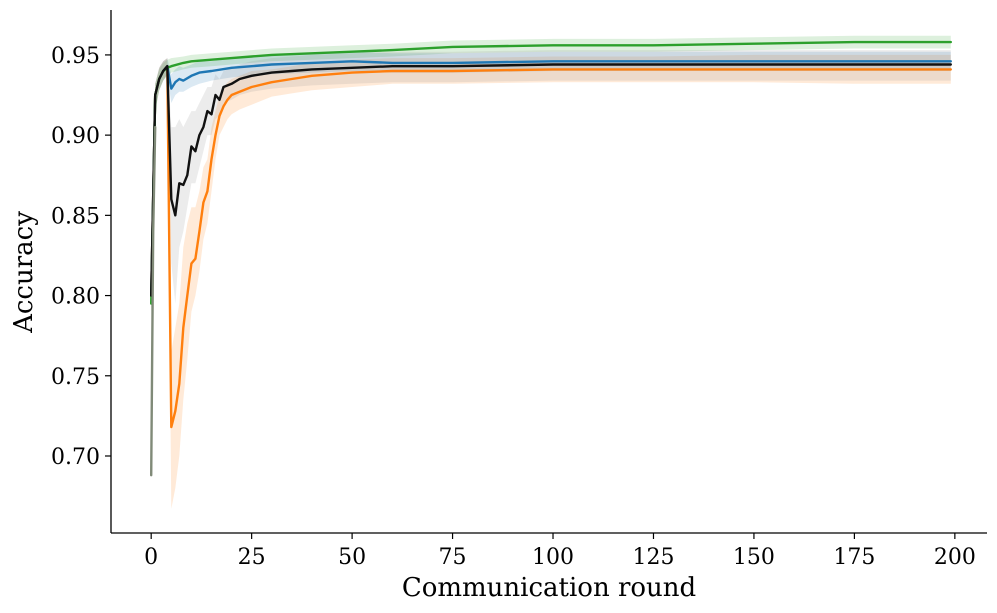 This screenshot has height=613, width=997. What do you see at coordinates (75, 457) in the screenshot?
I see `y-tick-label: 0.70` at bounding box center [75, 457].